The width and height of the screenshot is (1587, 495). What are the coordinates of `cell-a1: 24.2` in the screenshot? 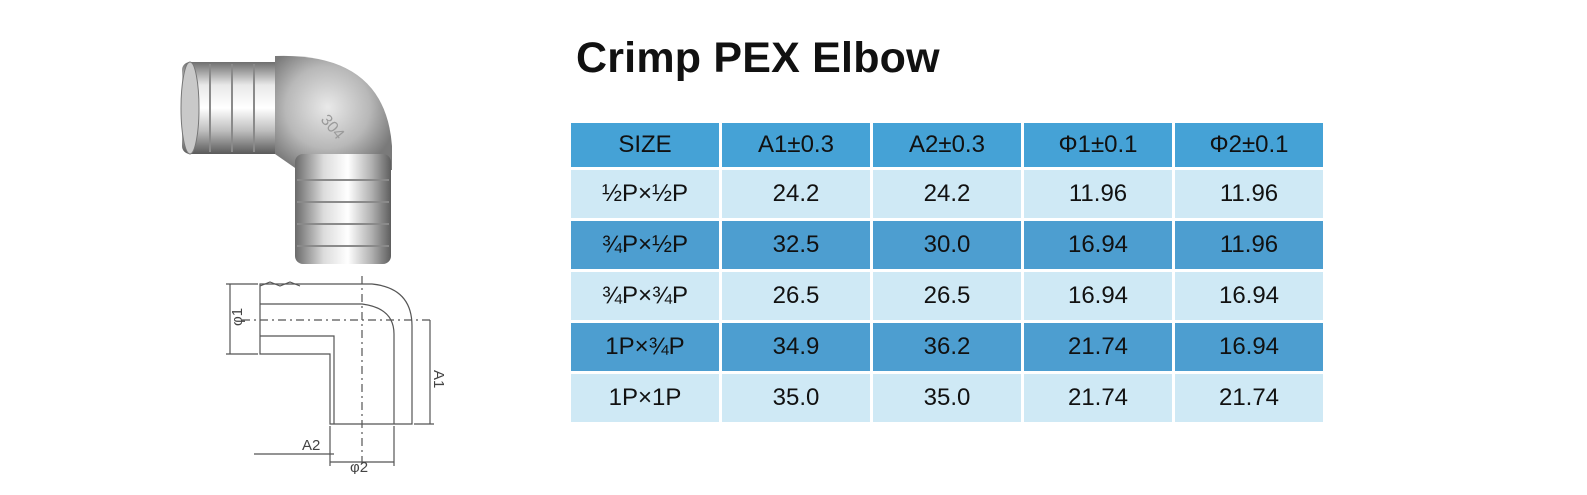 It's located at (796, 194).